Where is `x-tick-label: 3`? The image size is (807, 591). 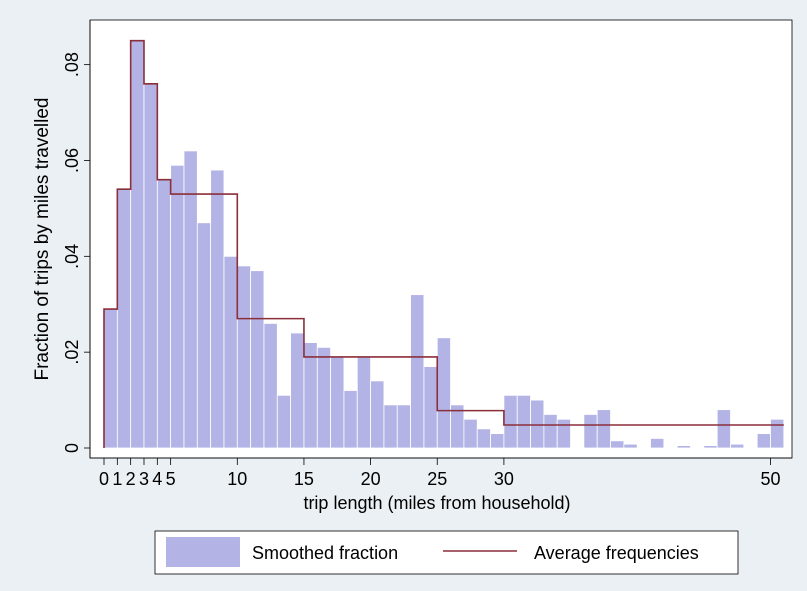 x-tick-label: 3 is located at coordinates (144, 479).